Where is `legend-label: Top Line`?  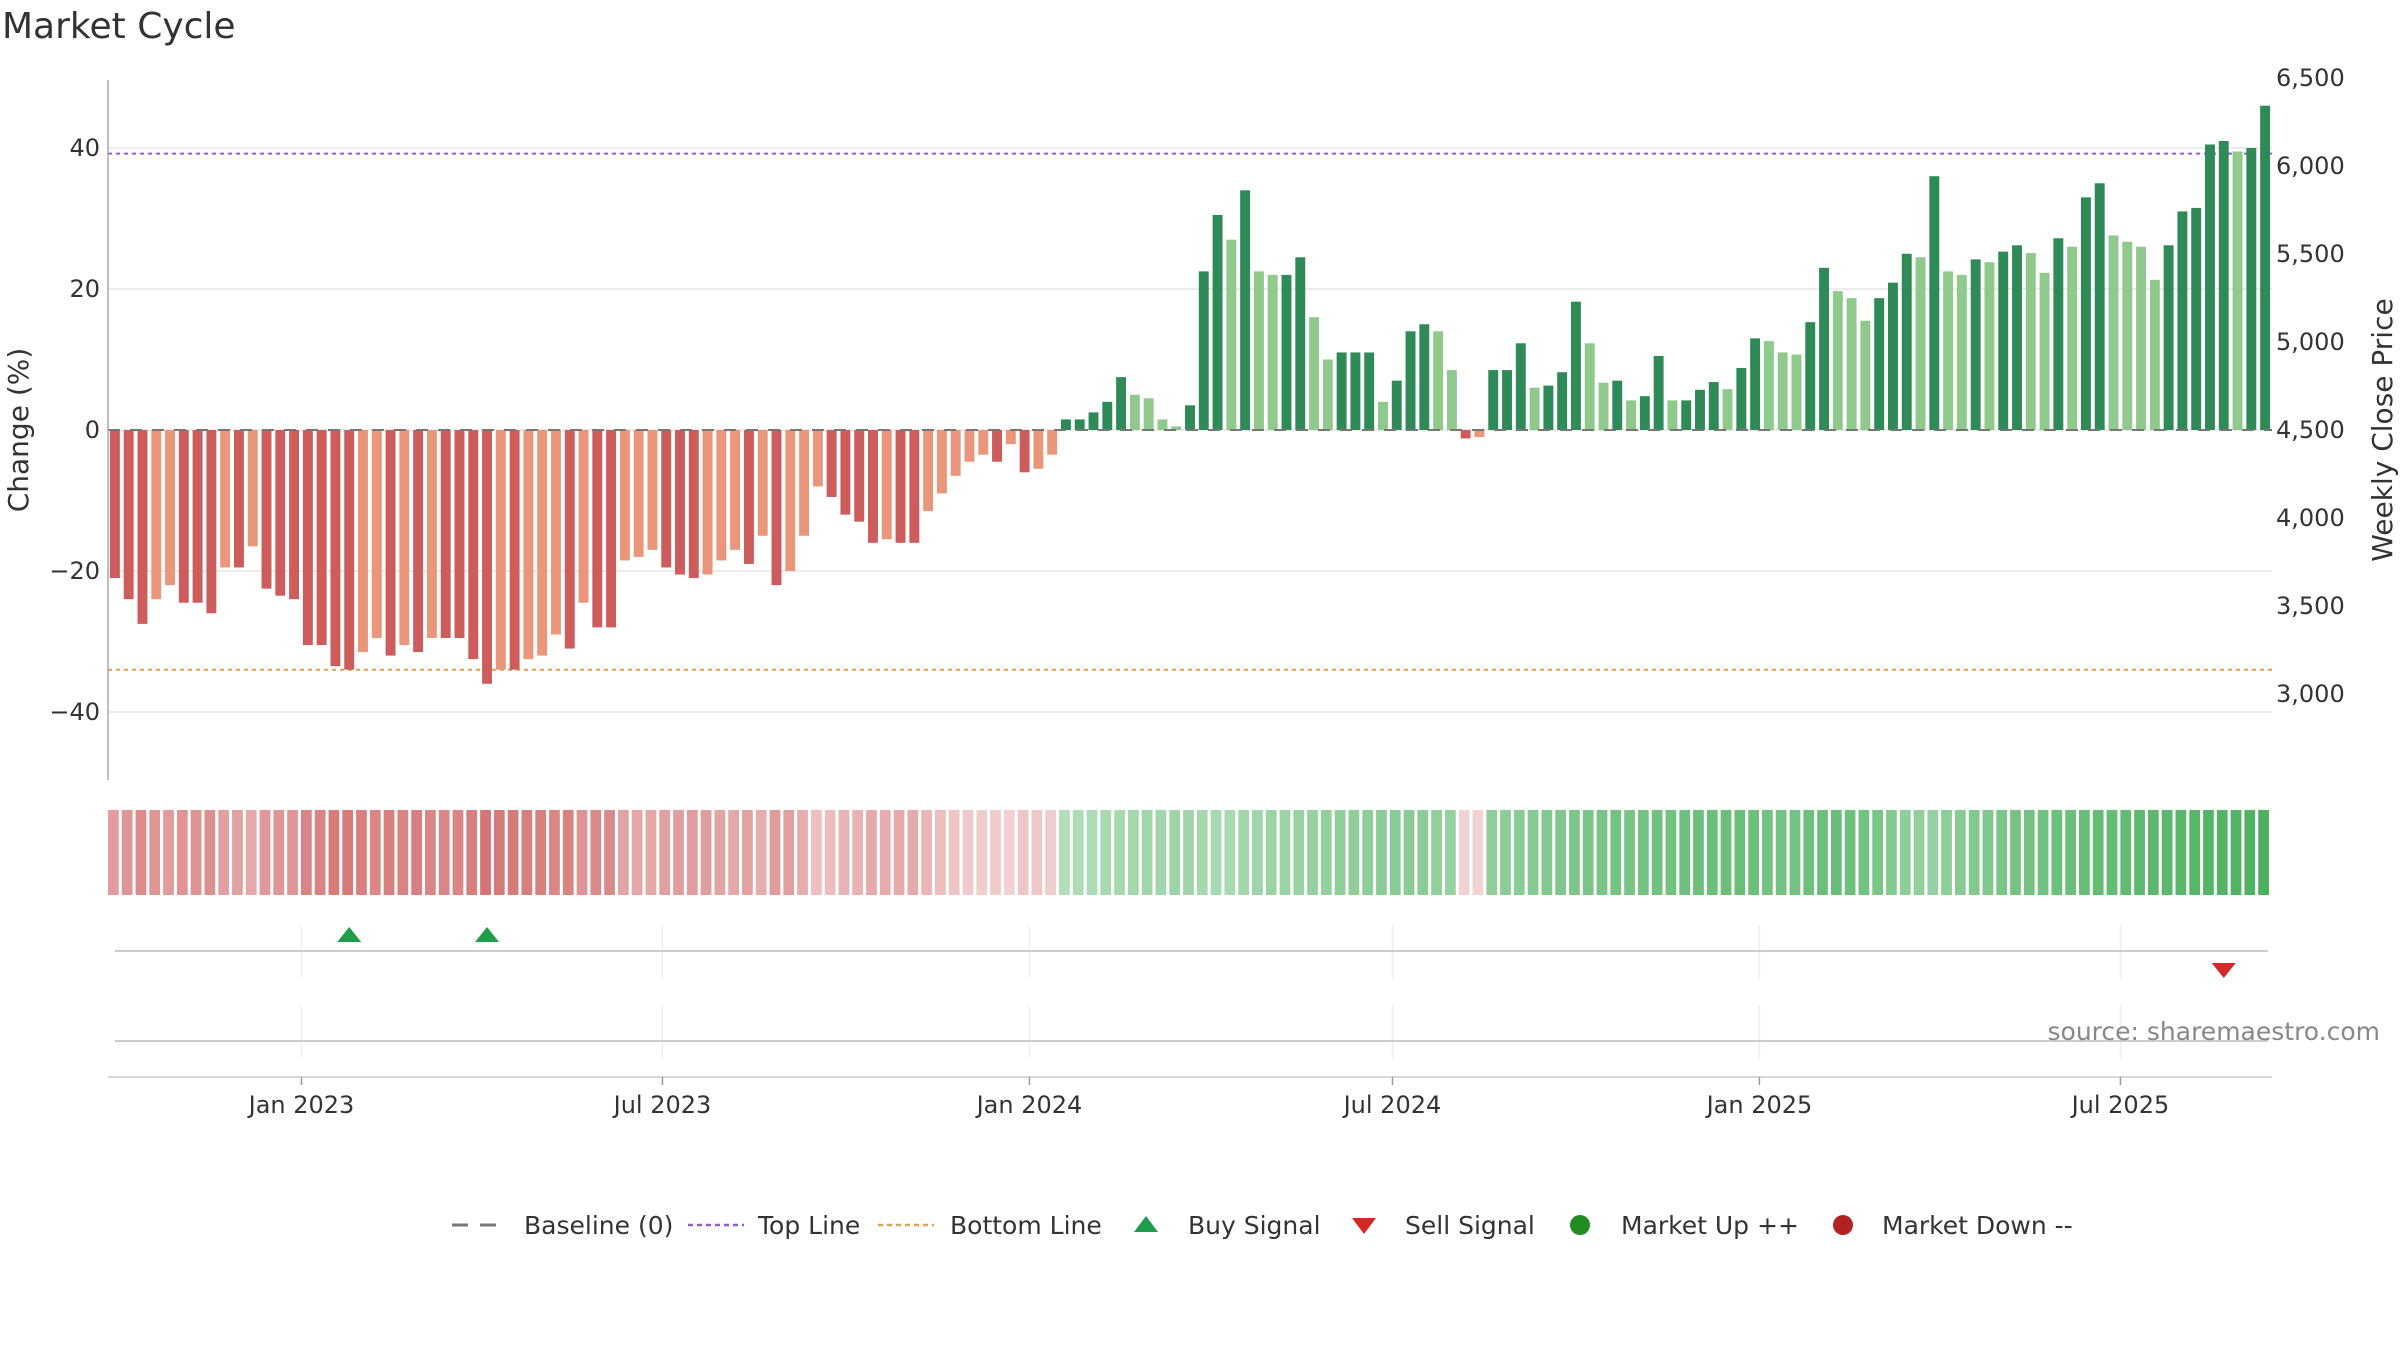
legend-label: Top Line is located at coordinates (808, 1225).